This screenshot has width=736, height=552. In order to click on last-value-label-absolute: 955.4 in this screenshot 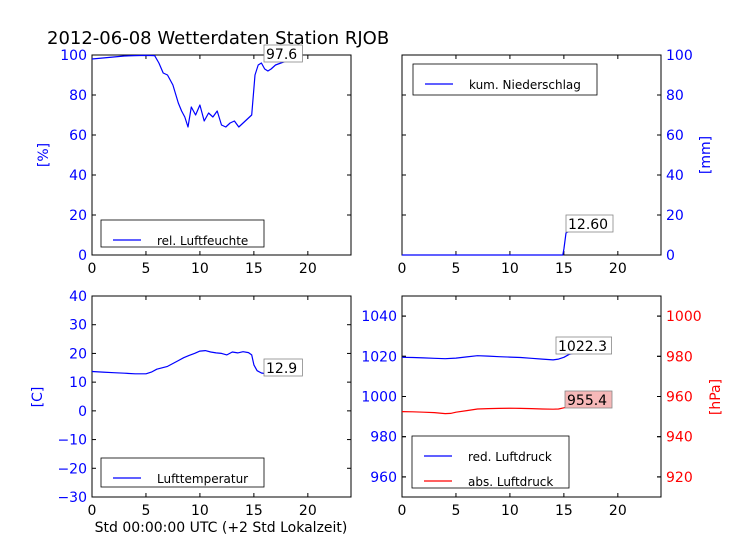, I will do `click(587, 401)`.